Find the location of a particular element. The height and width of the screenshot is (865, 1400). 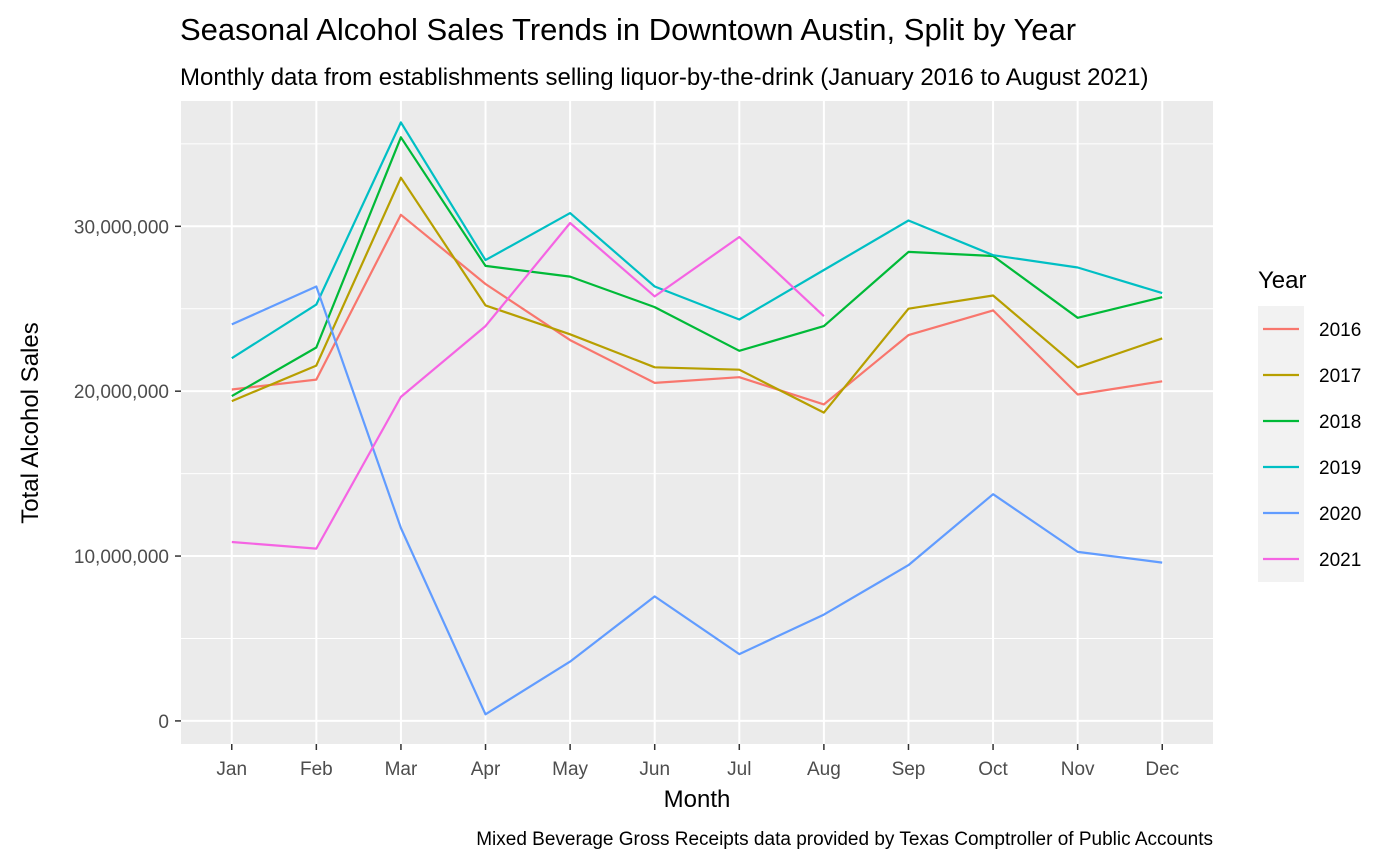

legend-label-2020: 2020 is located at coordinates (1340, 514).